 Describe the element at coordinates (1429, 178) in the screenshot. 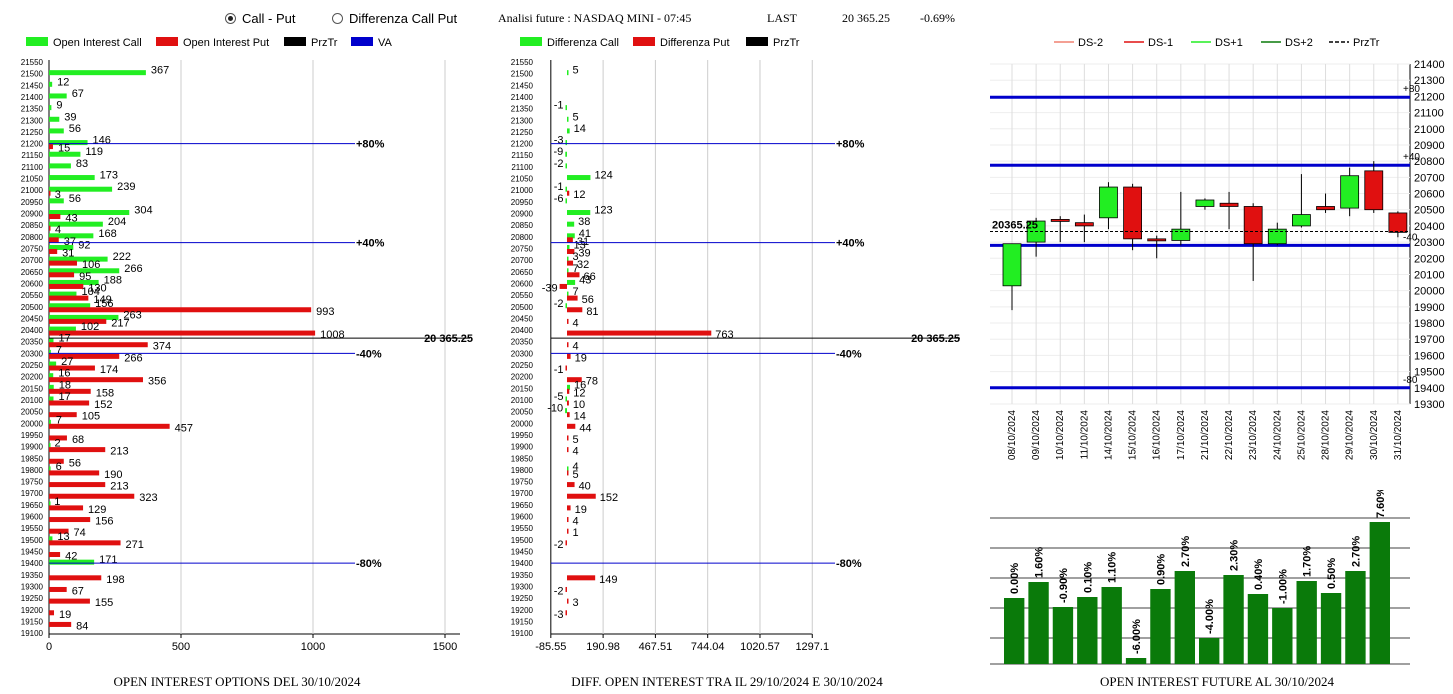

I see `y-tick-label: 20700` at that location.